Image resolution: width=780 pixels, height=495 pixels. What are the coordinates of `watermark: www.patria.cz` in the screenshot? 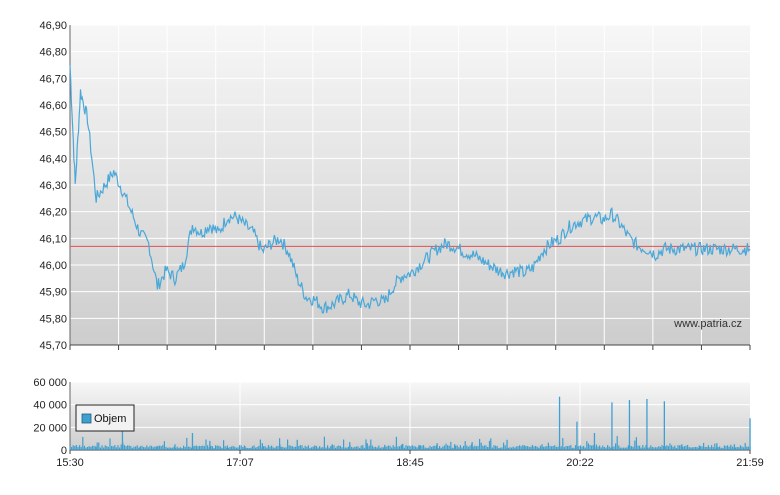 It's located at (707, 324).